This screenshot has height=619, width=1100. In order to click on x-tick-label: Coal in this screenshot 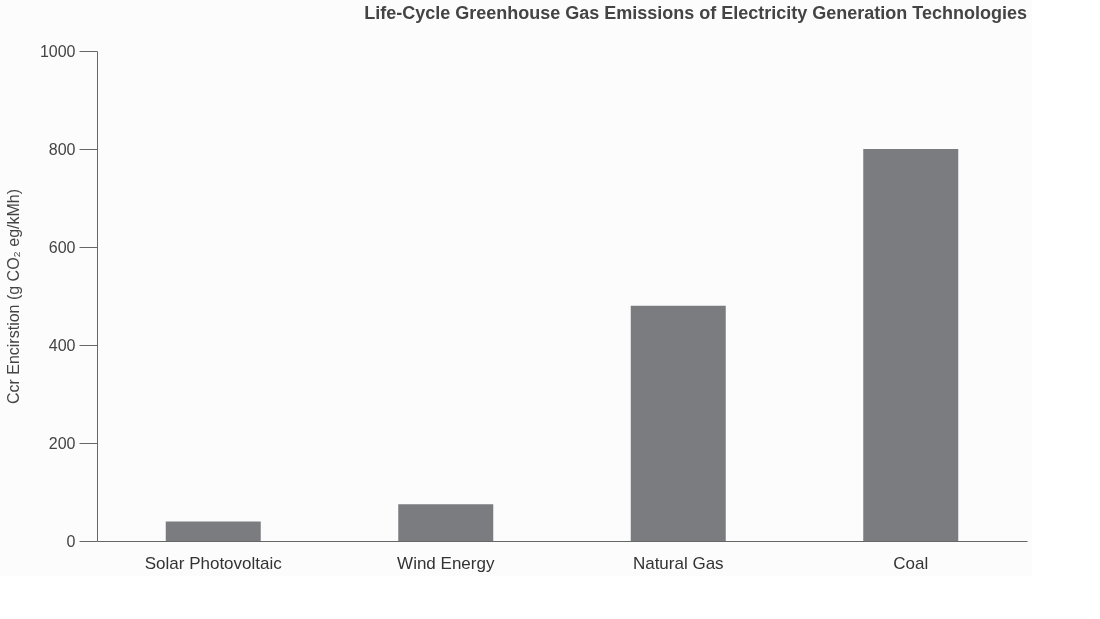, I will do `click(911, 563)`.